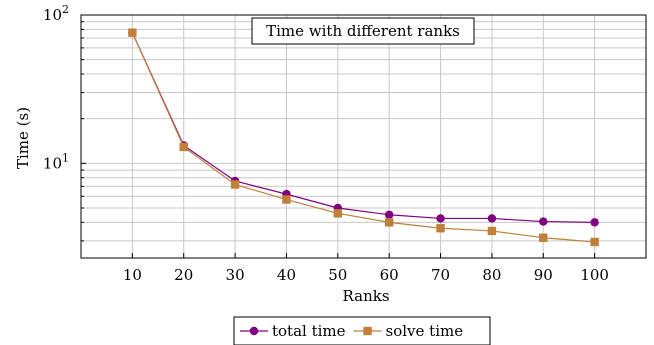 The height and width of the screenshot is (345, 654). What do you see at coordinates (183, 275) in the screenshot?
I see `x-tick-label: 20` at bounding box center [183, 275].